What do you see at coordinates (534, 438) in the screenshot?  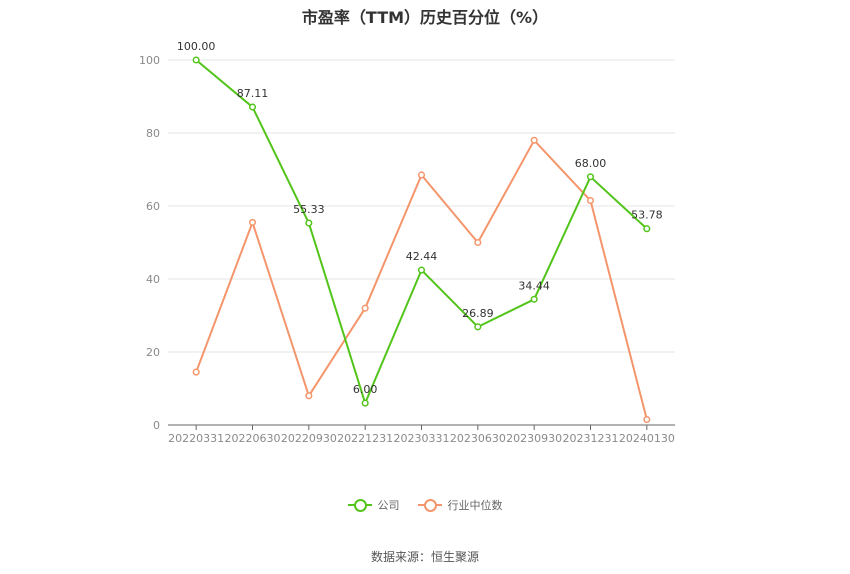 I see `x-tick-label: 20230930` at bounding box center [534, 438].